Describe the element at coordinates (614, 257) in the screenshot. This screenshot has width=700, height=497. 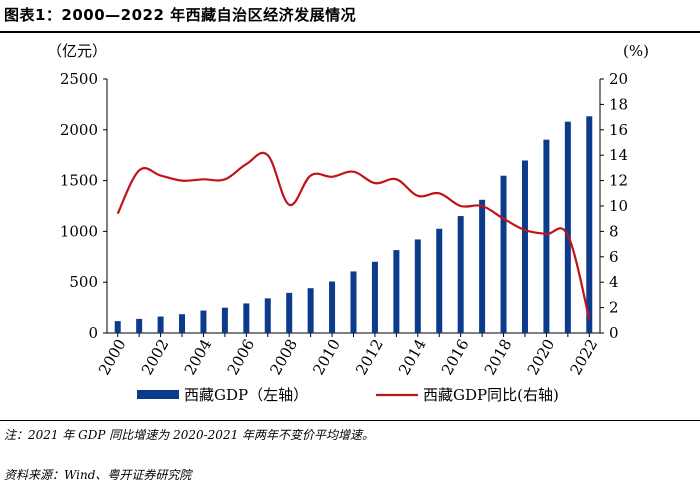
I see `right-axis-tick-label: 6` at that location.